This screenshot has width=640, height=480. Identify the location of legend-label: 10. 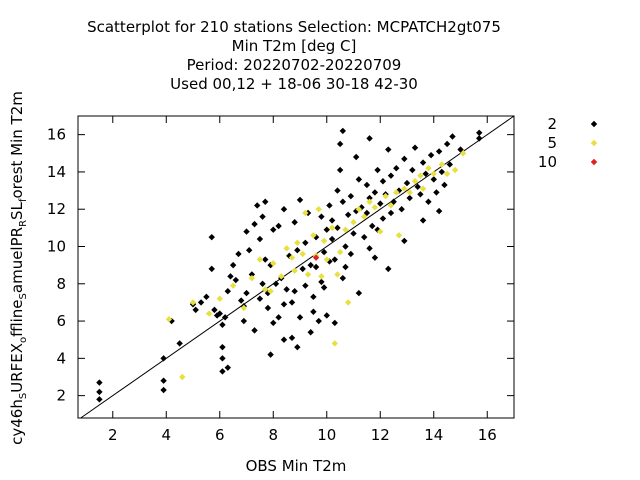
(547, 162).